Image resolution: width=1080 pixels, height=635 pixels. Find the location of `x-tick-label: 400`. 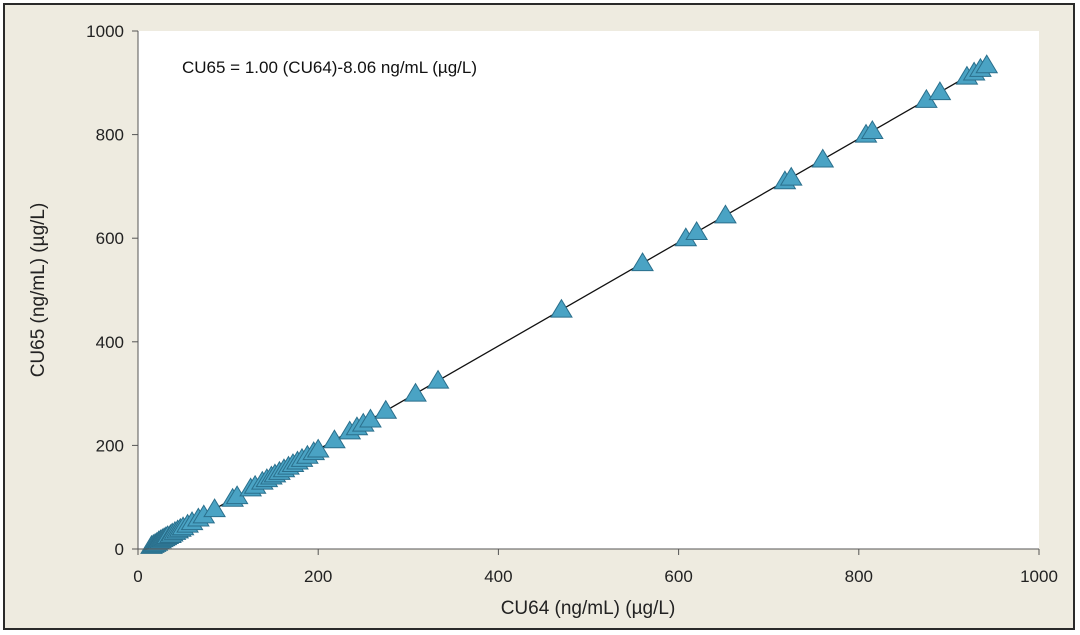

x-tick-label: 400 is located at coordinates (498, 576).